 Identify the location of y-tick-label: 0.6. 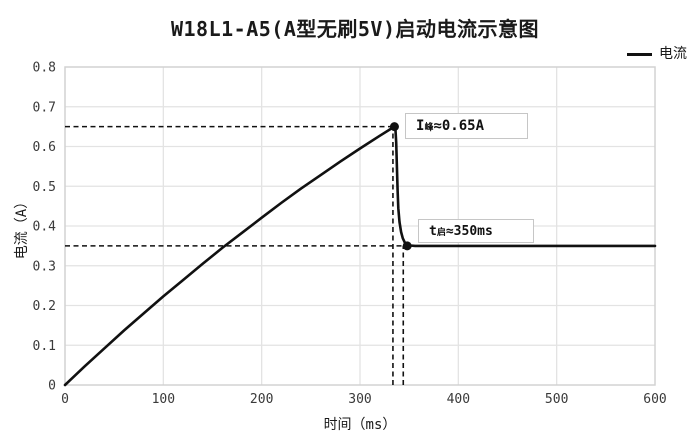
(44, 147).